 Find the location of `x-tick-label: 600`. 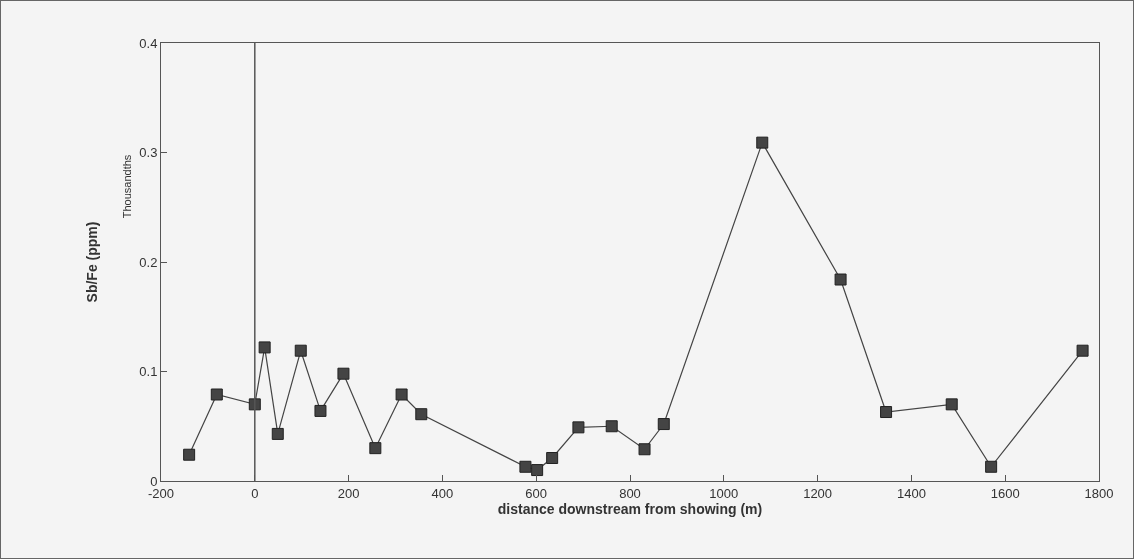

x-tick-label: 600 is located at coordinates (536, 493).